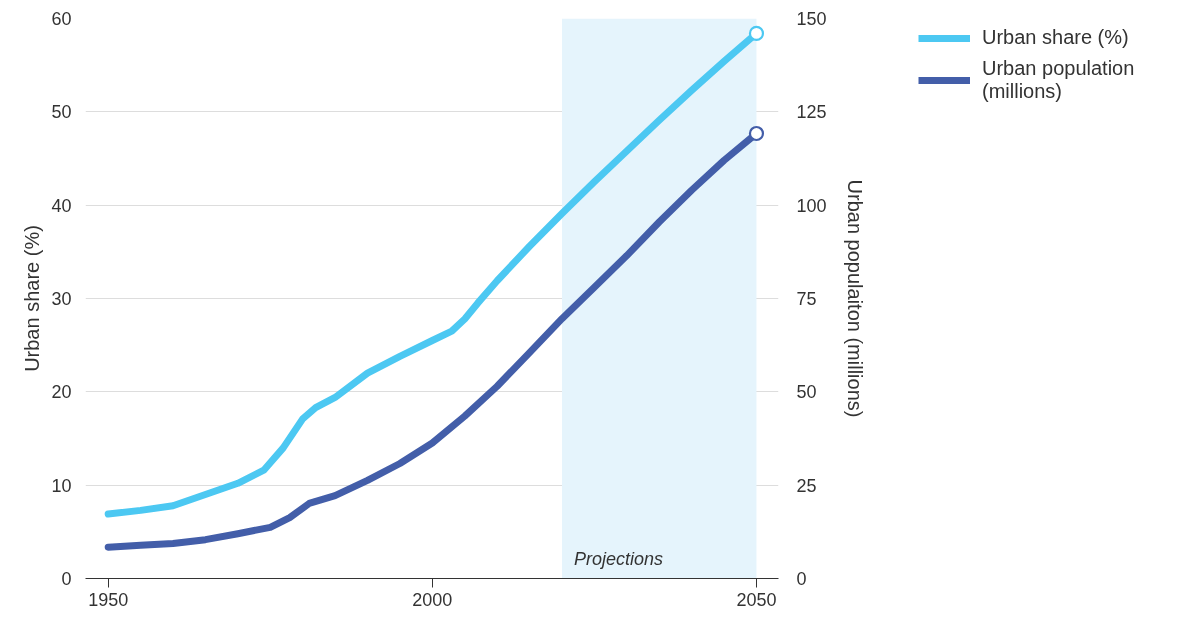 The image size is (1181, 621). Describe the element at coordinates (756, 599) in the screenshot. I see `x-tick-label: 2050` at that location.